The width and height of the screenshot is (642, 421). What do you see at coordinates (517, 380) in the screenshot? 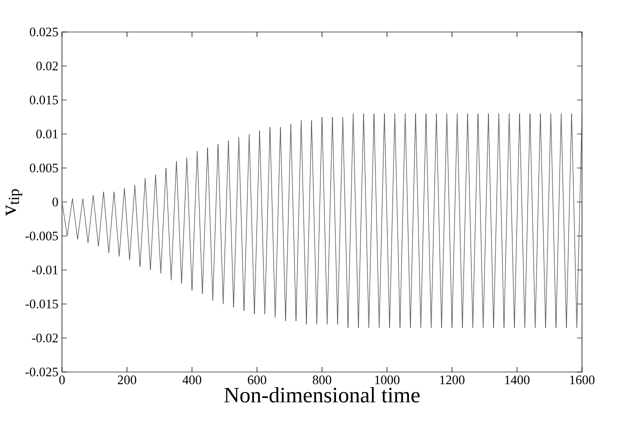
I see `x-tick-label: 1400` at bounding box center [517, 380].